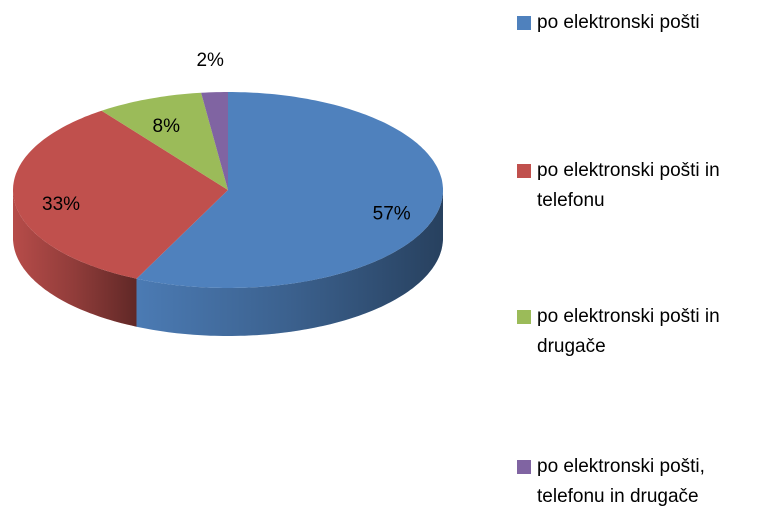 The width and height of the screenshot is (782, 512). I want to click on data-label: 8%, so click(167, 126).